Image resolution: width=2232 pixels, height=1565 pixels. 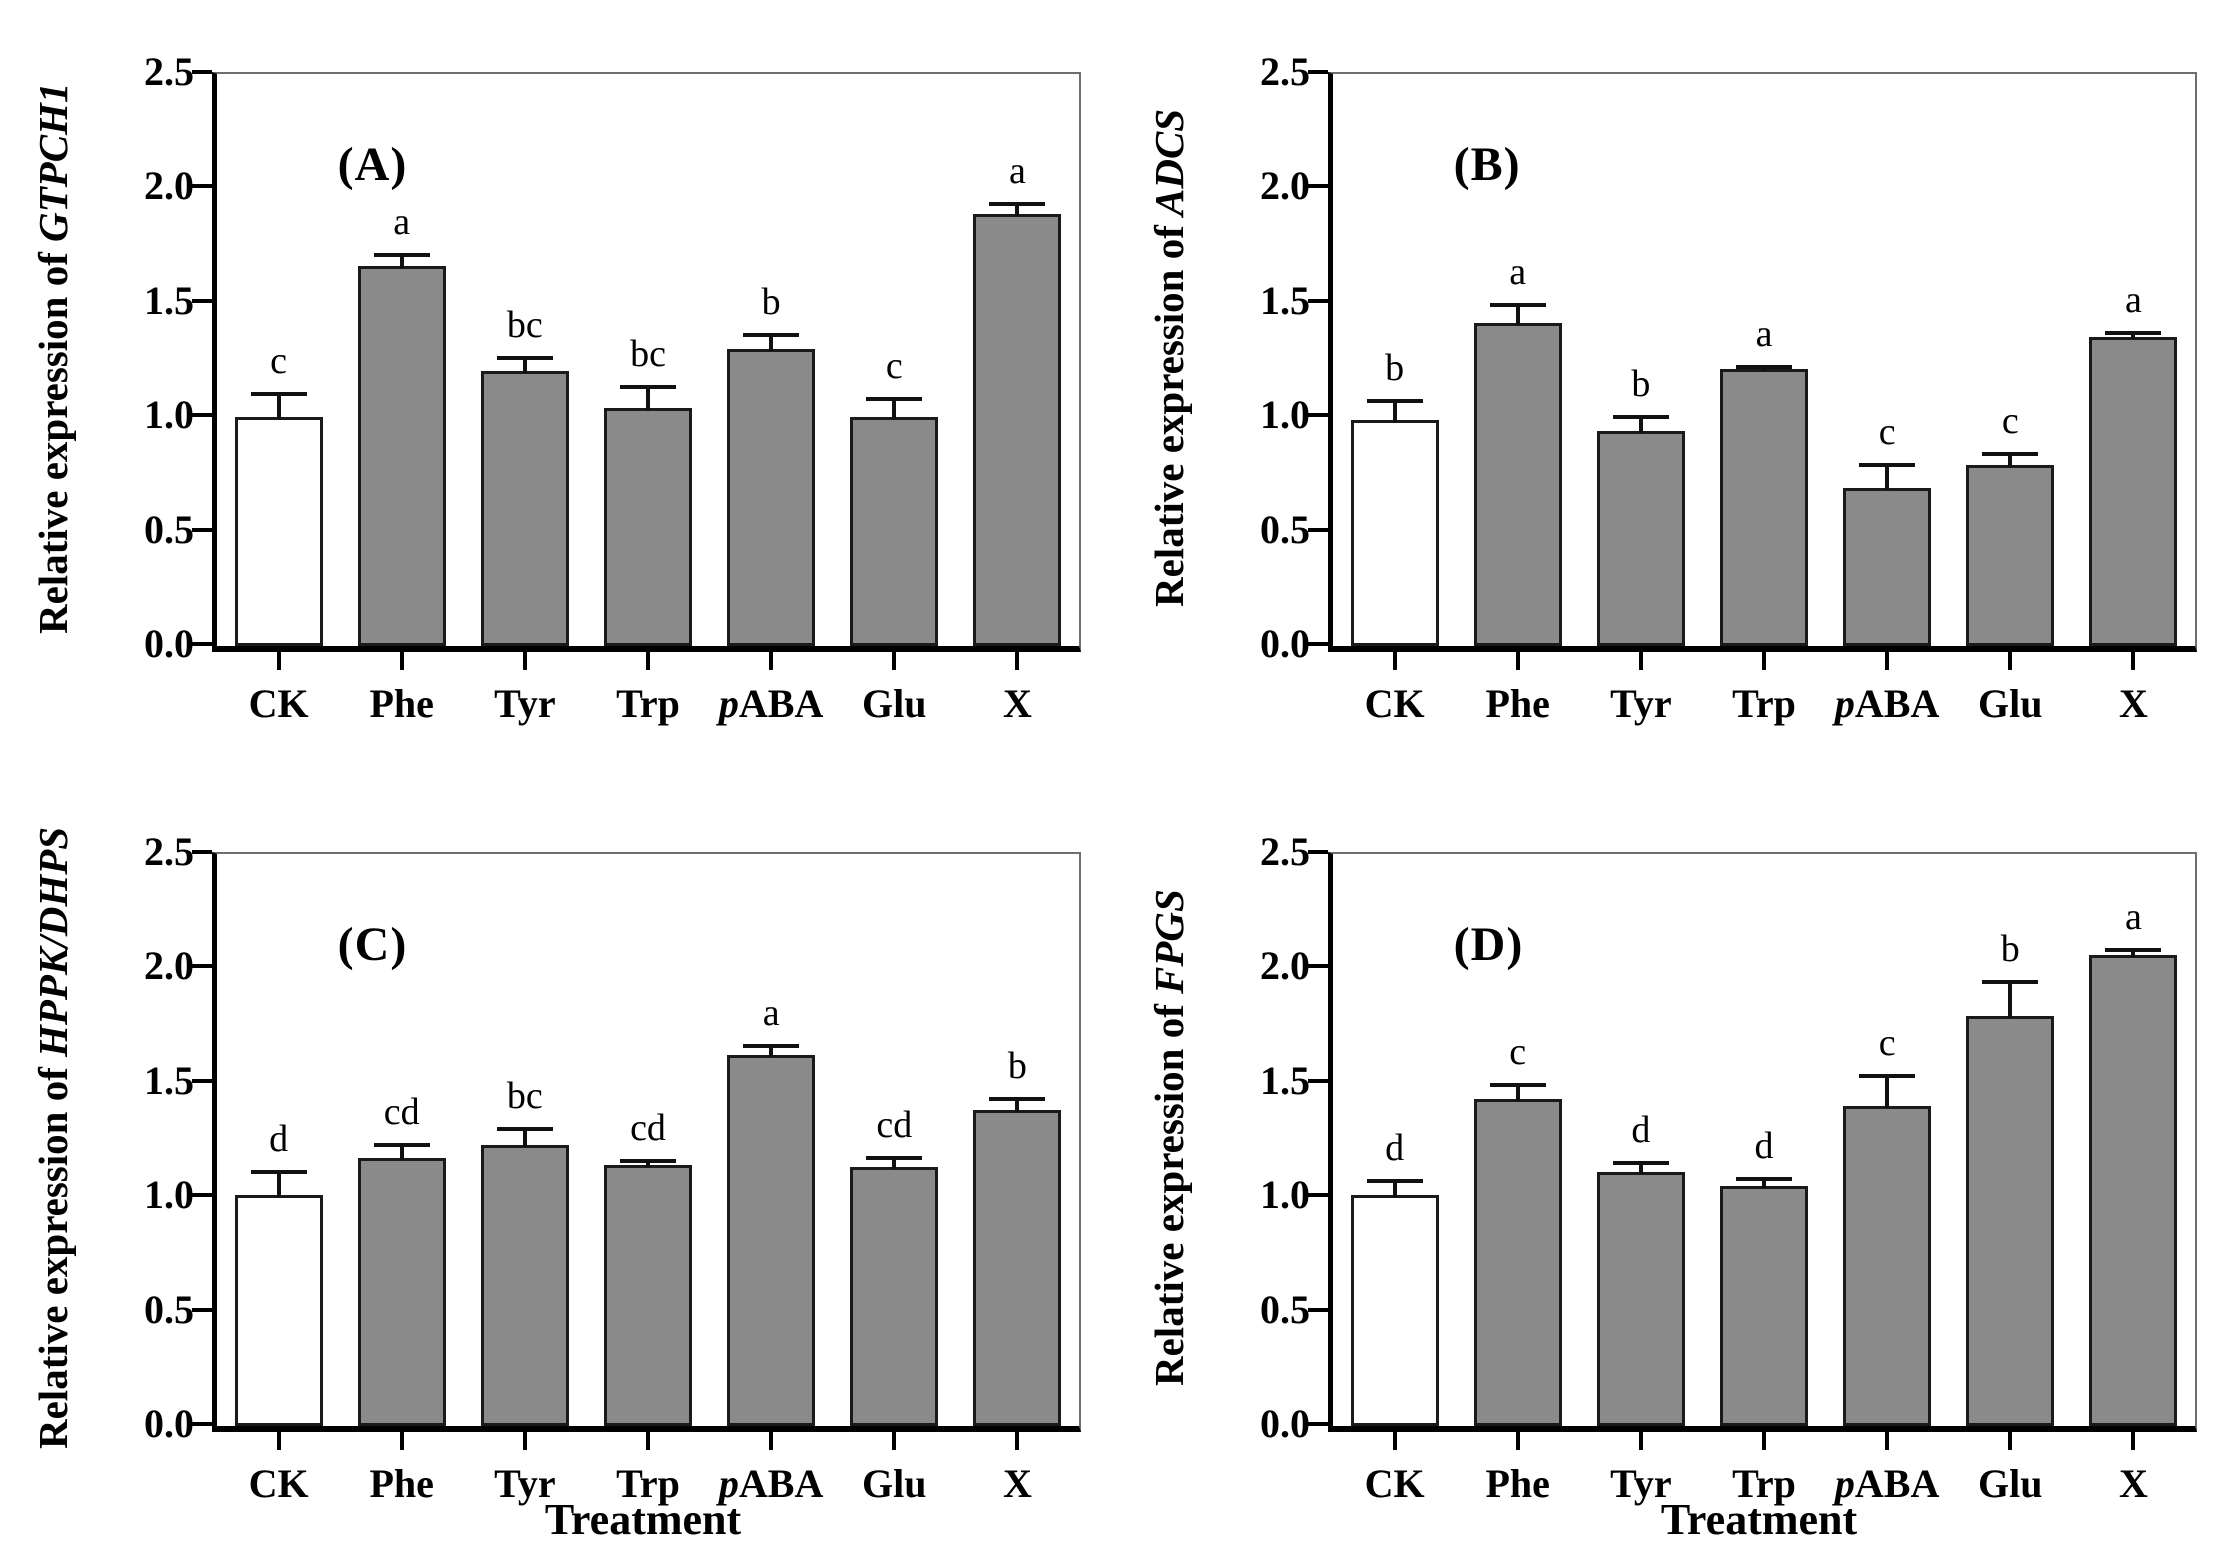 What do you see at coordinates (525, 703) in the screenshot?
I see `x-category-label-tyr: Tyr` at bounding box center [525, 703].